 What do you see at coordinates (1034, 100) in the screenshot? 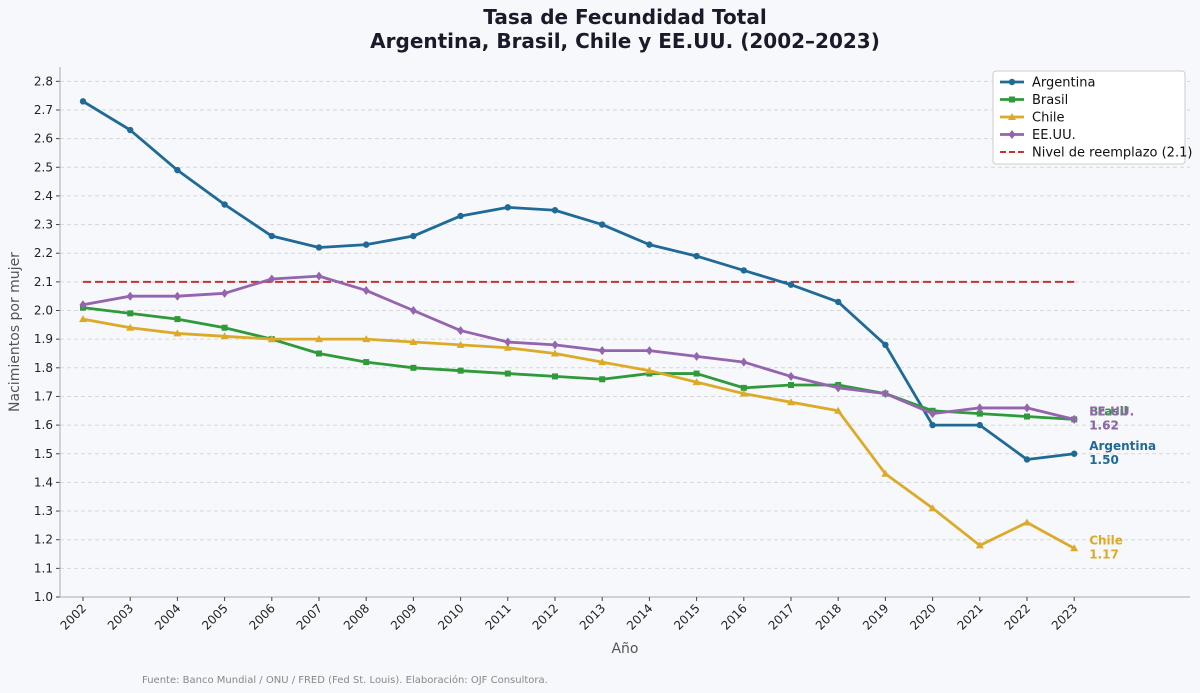
I see `legend-item-brasil: Brasil` at bounding box center [1034, 100].